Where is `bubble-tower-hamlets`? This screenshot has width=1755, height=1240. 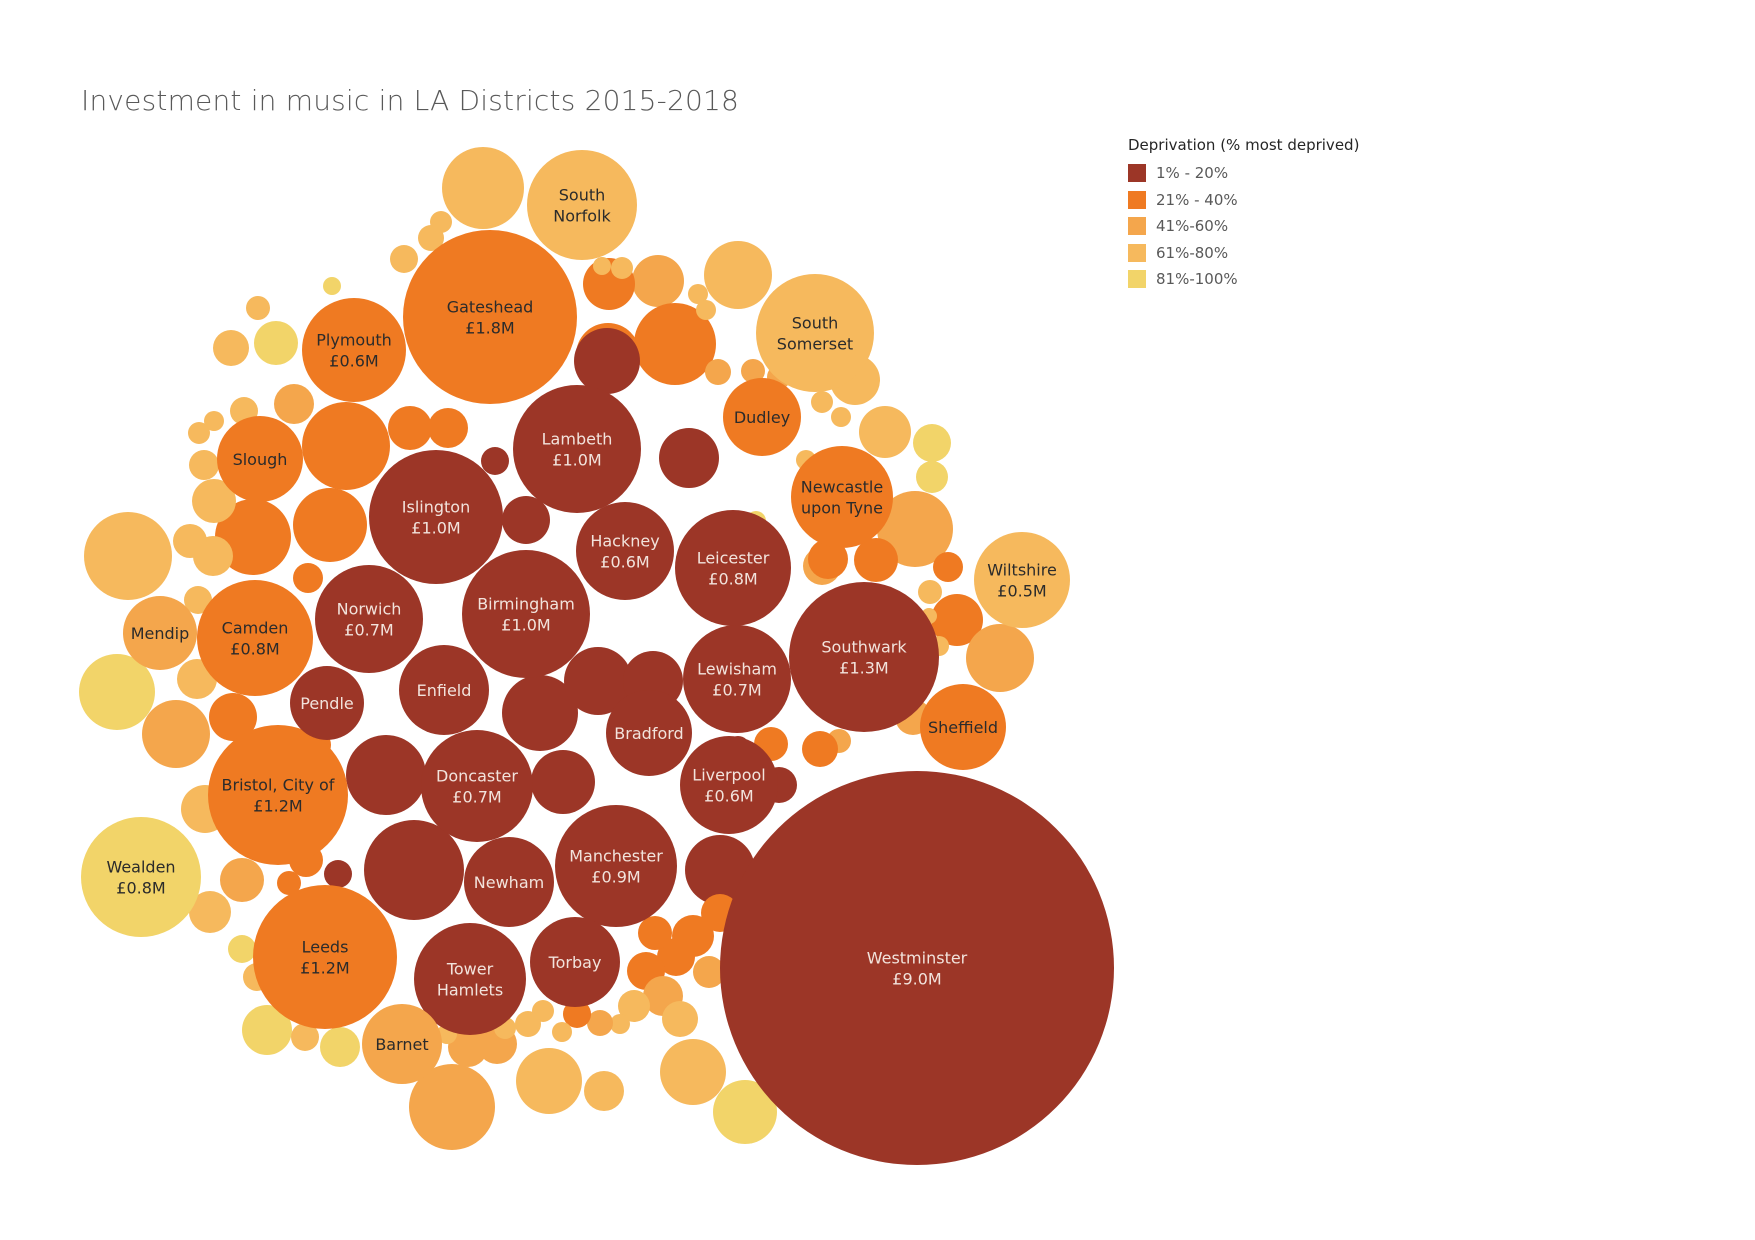
bubble-tower-hamlets is located at coordinates (470, 979).